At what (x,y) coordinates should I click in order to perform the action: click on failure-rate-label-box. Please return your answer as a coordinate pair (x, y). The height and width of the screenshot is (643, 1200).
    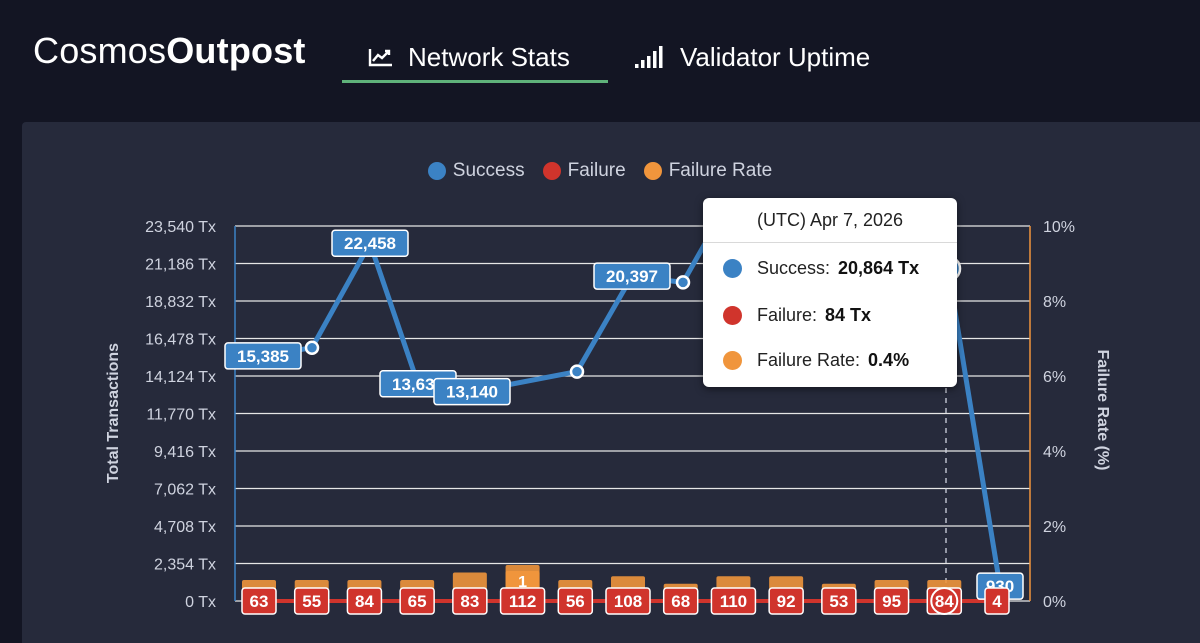
    Looking at the image, I should click on (522, 581).